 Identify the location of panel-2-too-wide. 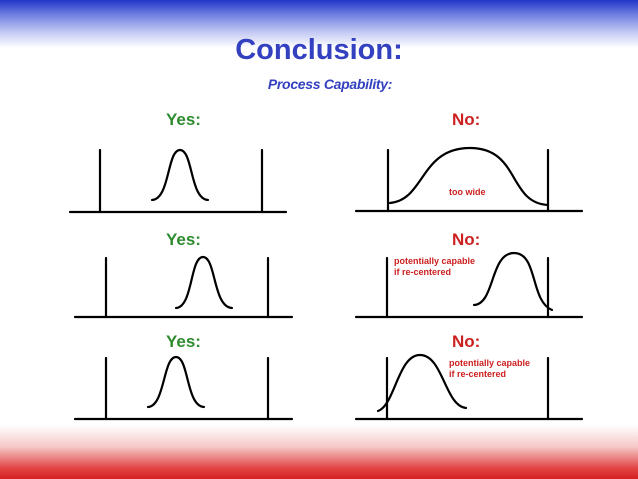
(469, 179).